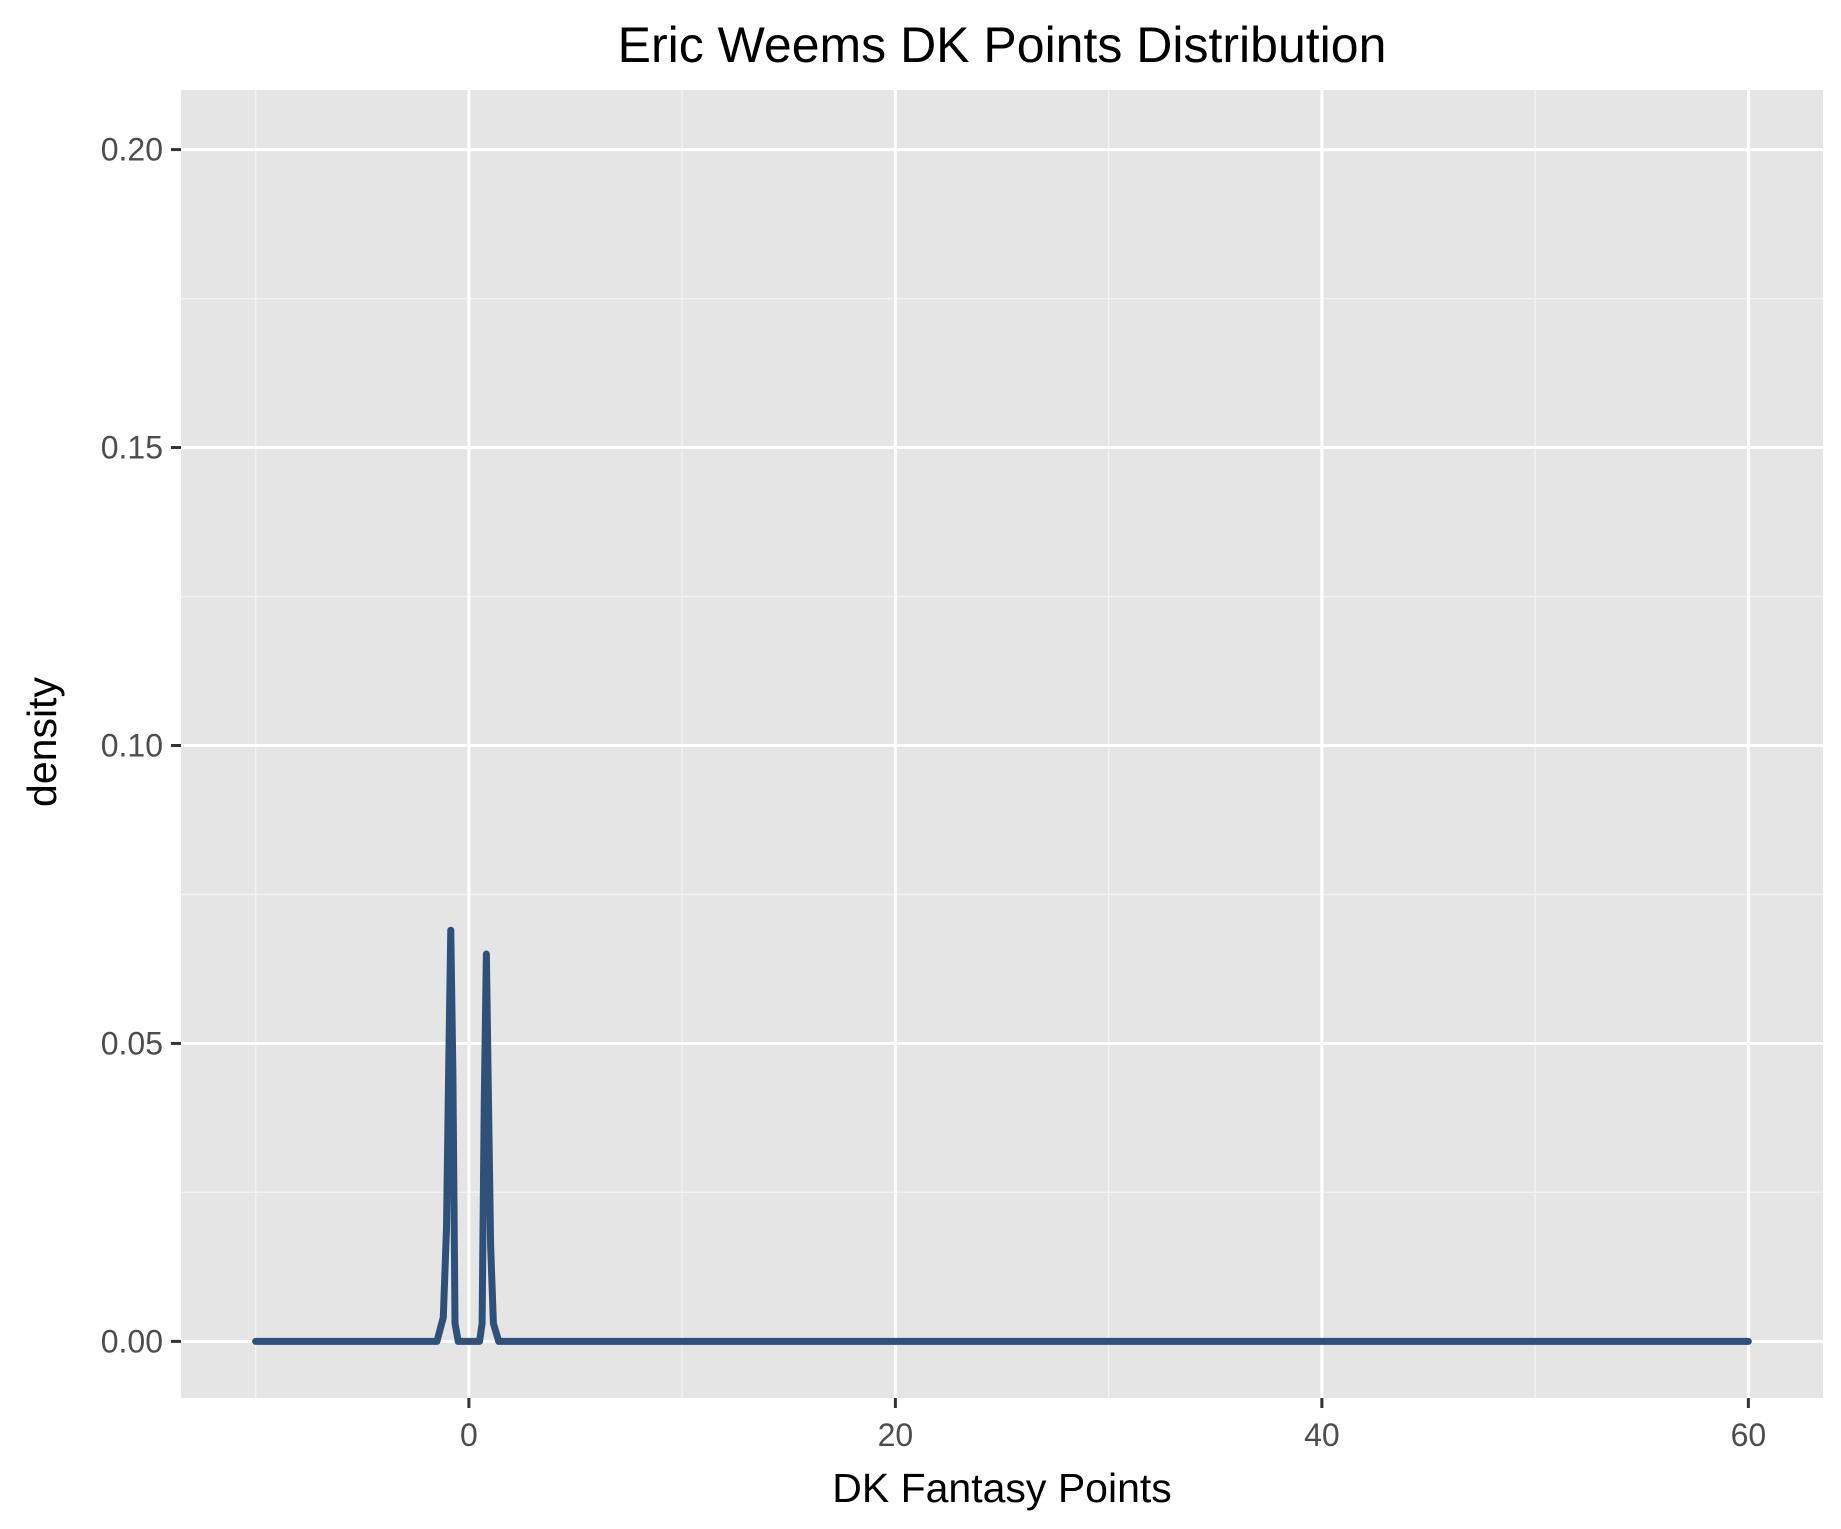 This screenshot has width=1841, height=1529. Describe the element at coordinates (469, 1435) in the screenshot. I see `x-tick-label: 0` at that location.